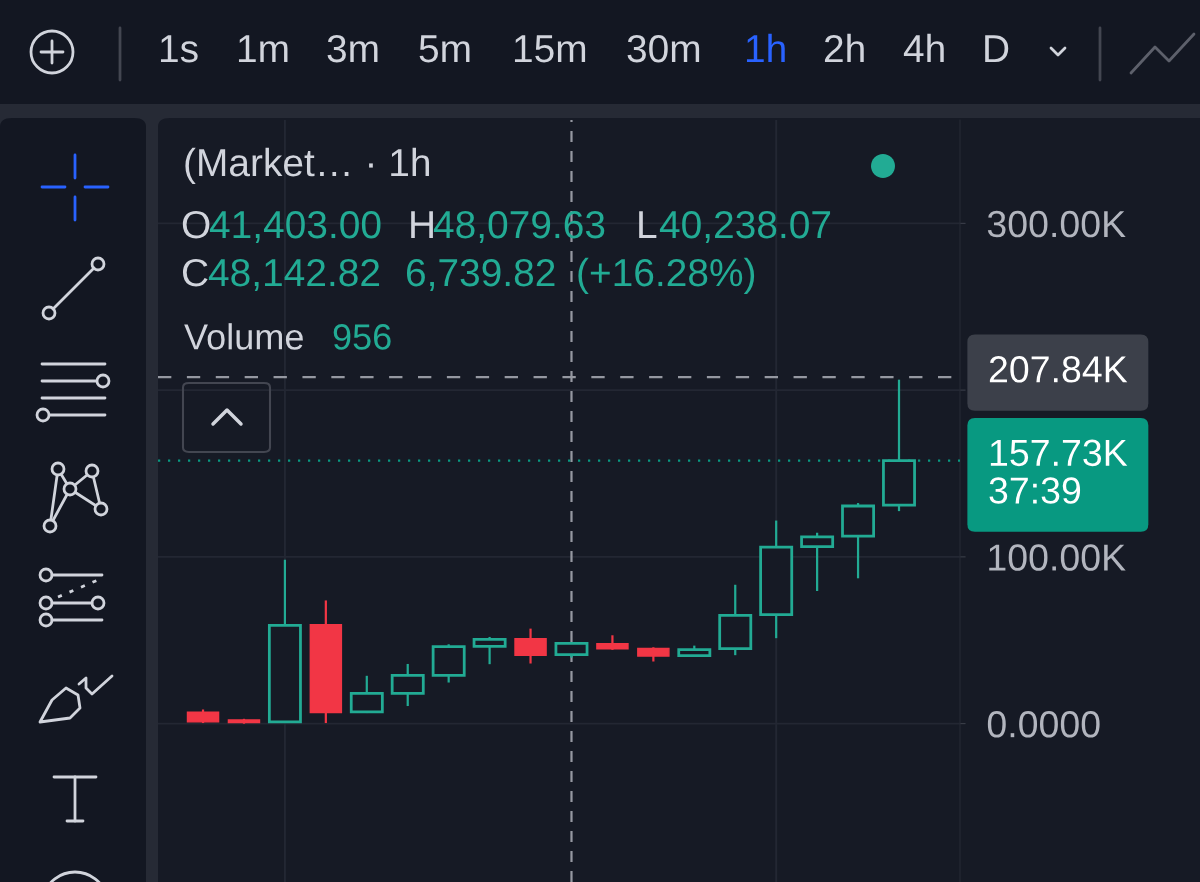 Image resolution: width=1200 pixels, height=882 pixels. I want to click on y-tick-label: 300.00K, so click(1056, 224).